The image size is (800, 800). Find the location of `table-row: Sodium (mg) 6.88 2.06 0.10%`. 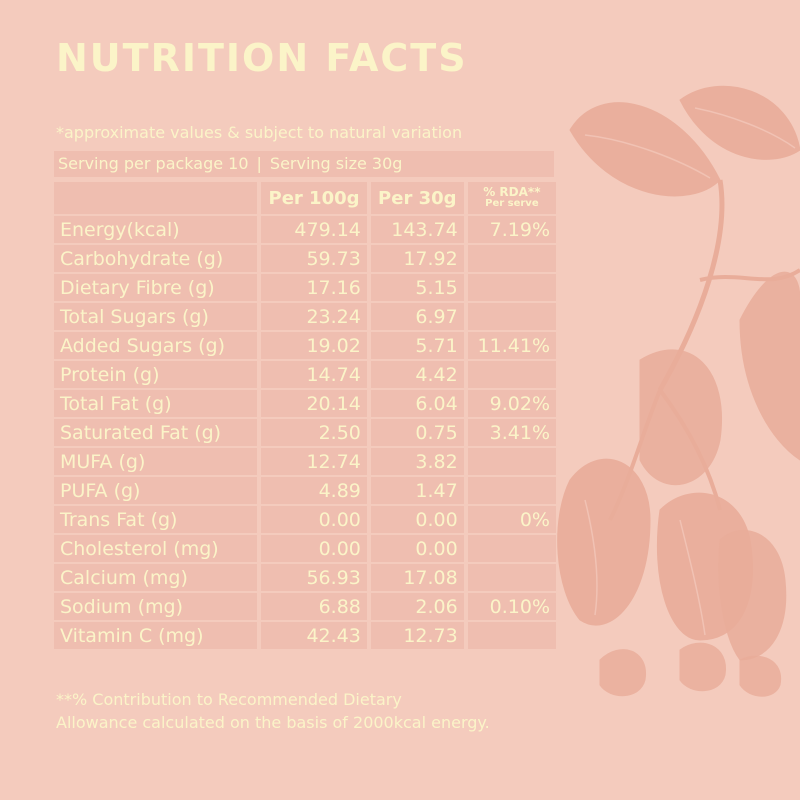

table-row: Sodium (mg) 6.88 2.06 0.10% is located at coordinates (305, 606).